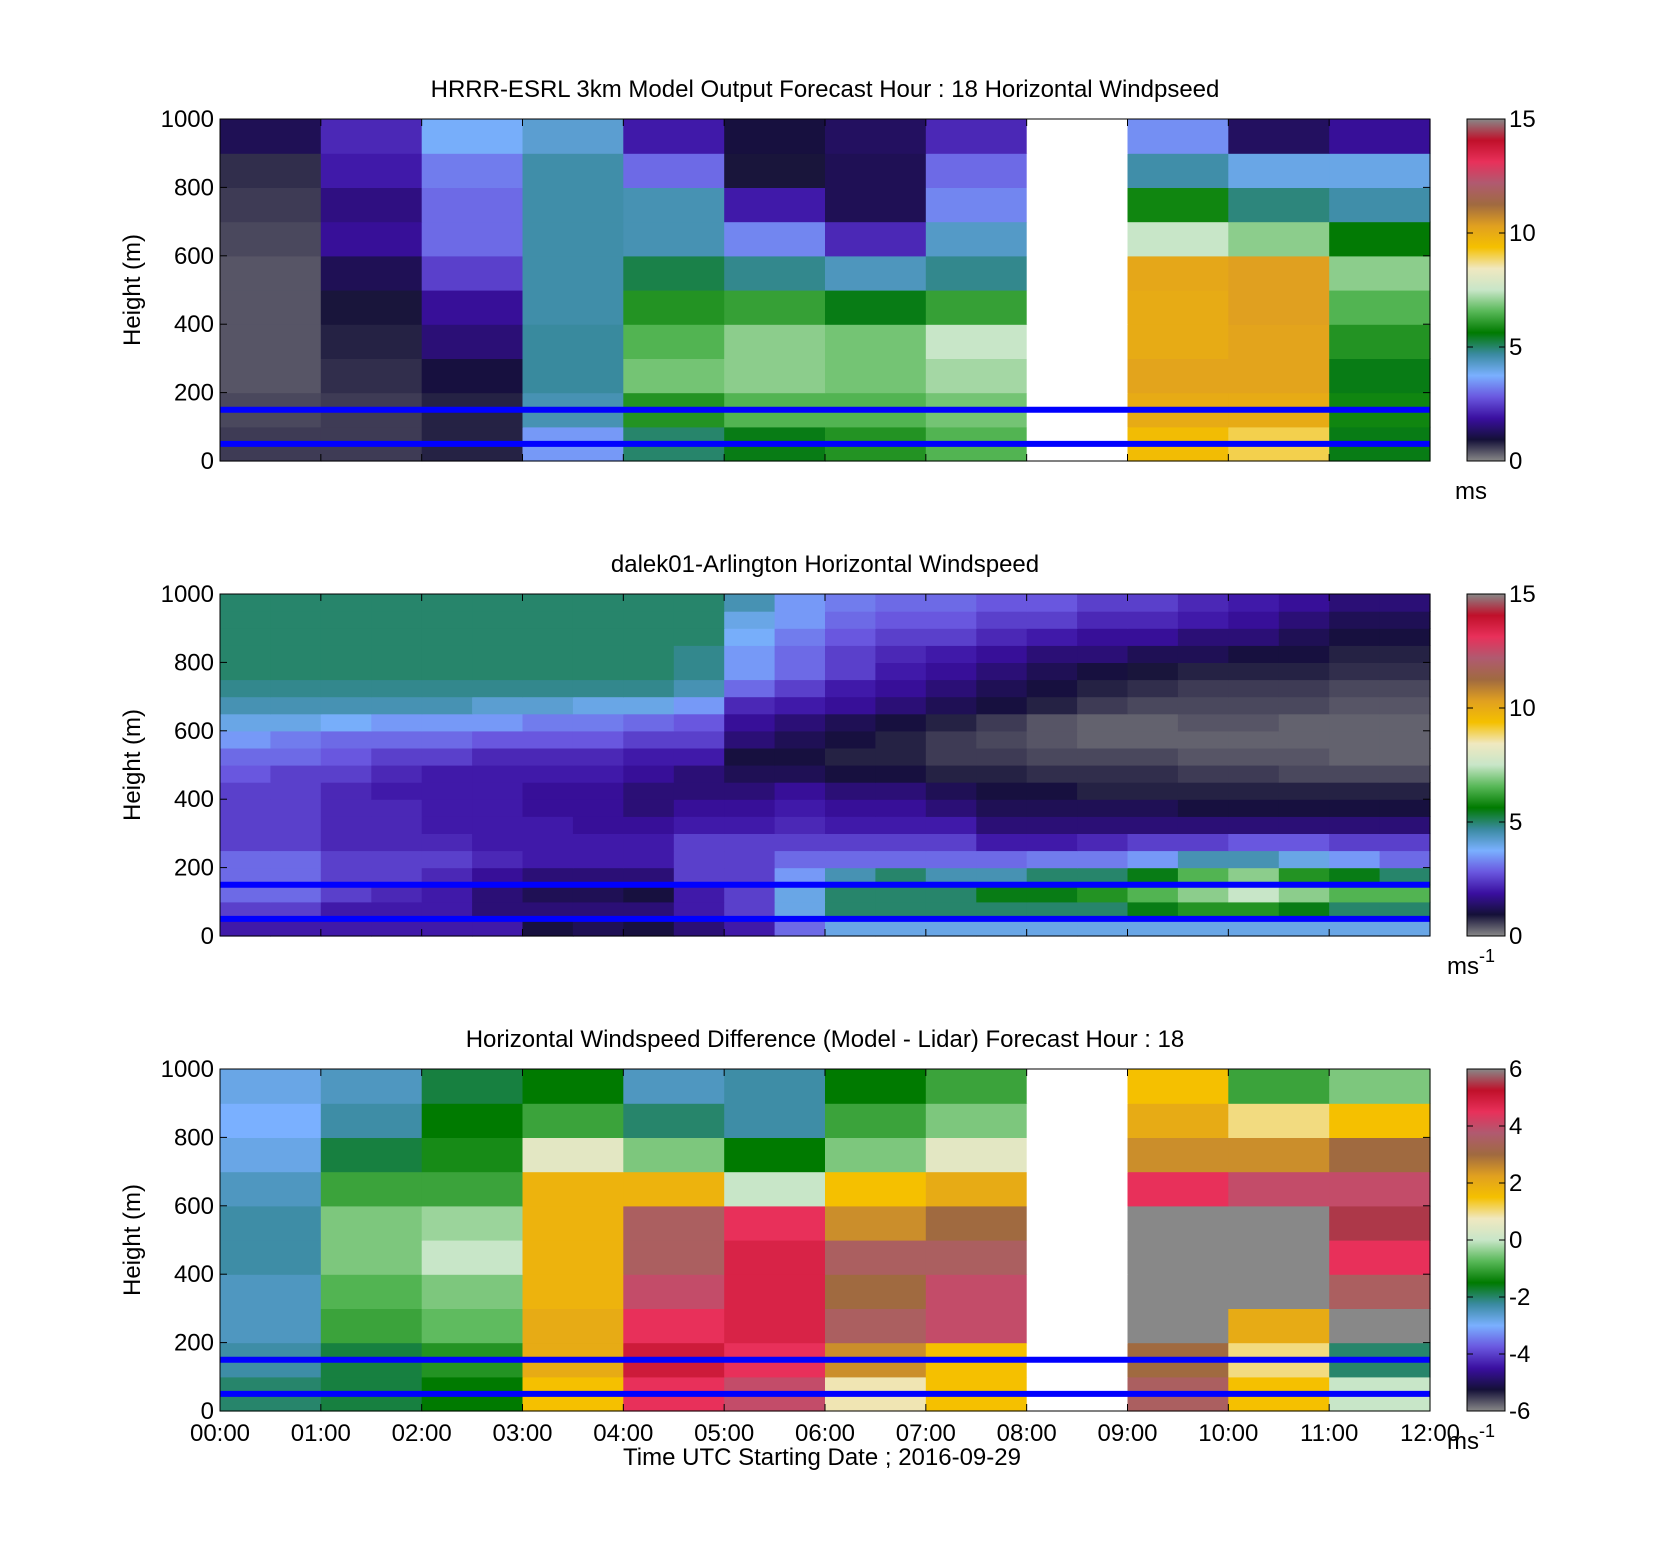 The image size is (1680, 1561). What do you see at coordinates (1228, 1433) in the screenshot?
I see `x-tick-label: 10:00` at bounding box center [1228, 1433].